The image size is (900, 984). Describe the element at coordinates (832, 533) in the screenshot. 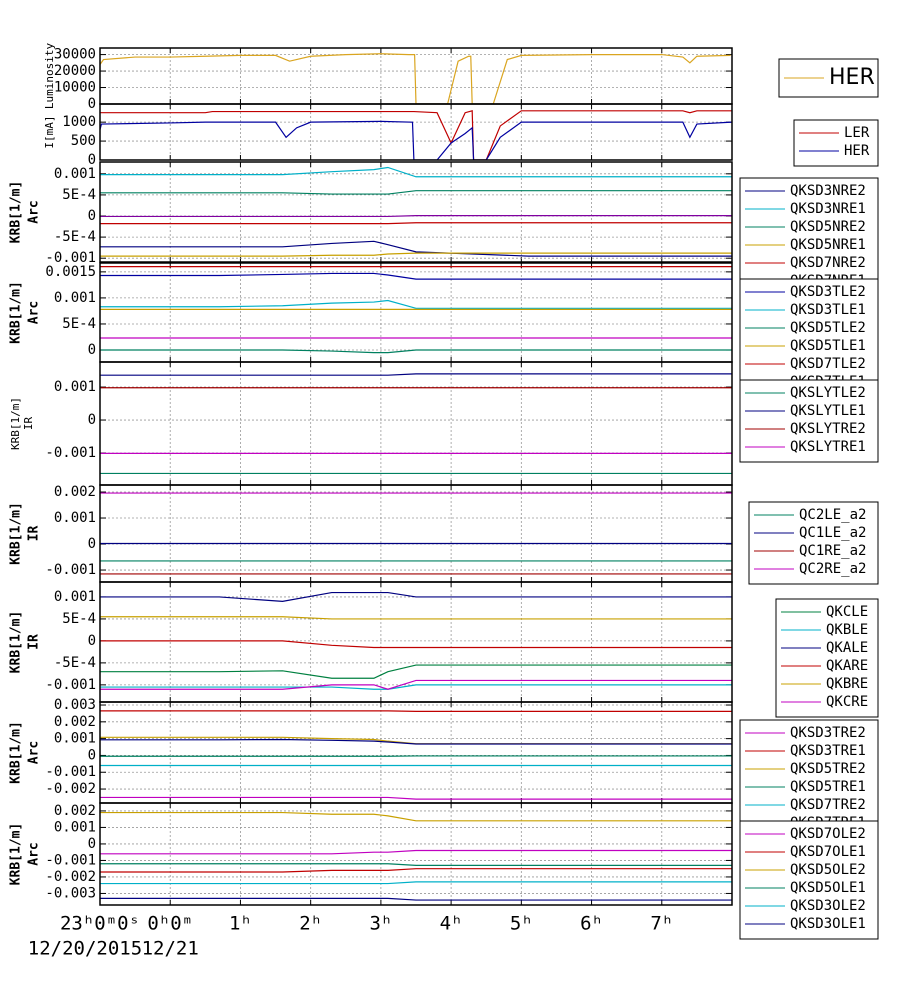

I see `legend-label: QC1LE_a2` at that location.